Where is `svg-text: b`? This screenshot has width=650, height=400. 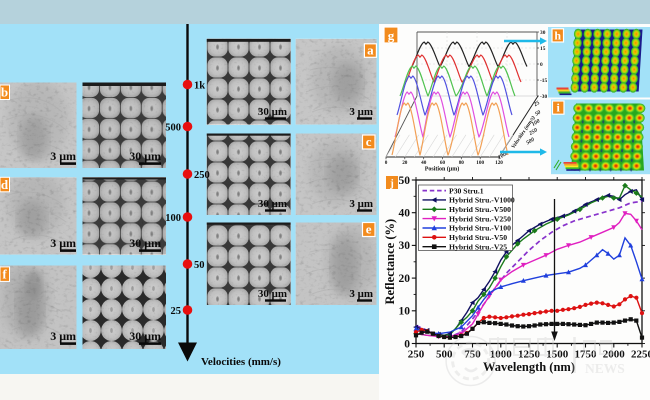
svg-text: b is located at coordinates (4, 92).